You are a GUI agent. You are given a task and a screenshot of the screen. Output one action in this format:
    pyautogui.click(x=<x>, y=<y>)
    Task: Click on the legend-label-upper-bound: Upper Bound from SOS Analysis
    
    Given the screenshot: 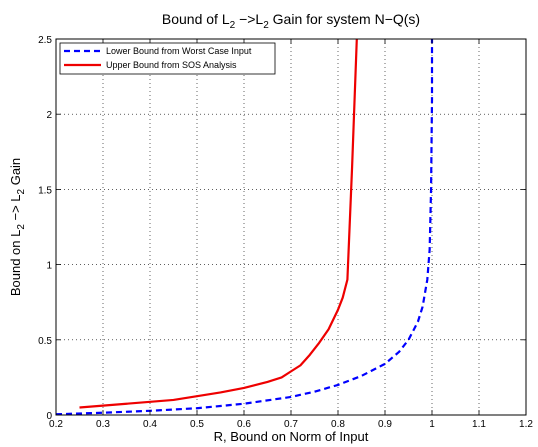 What is the action you would take?
    pyautogui.click(x=171, y=65)
    